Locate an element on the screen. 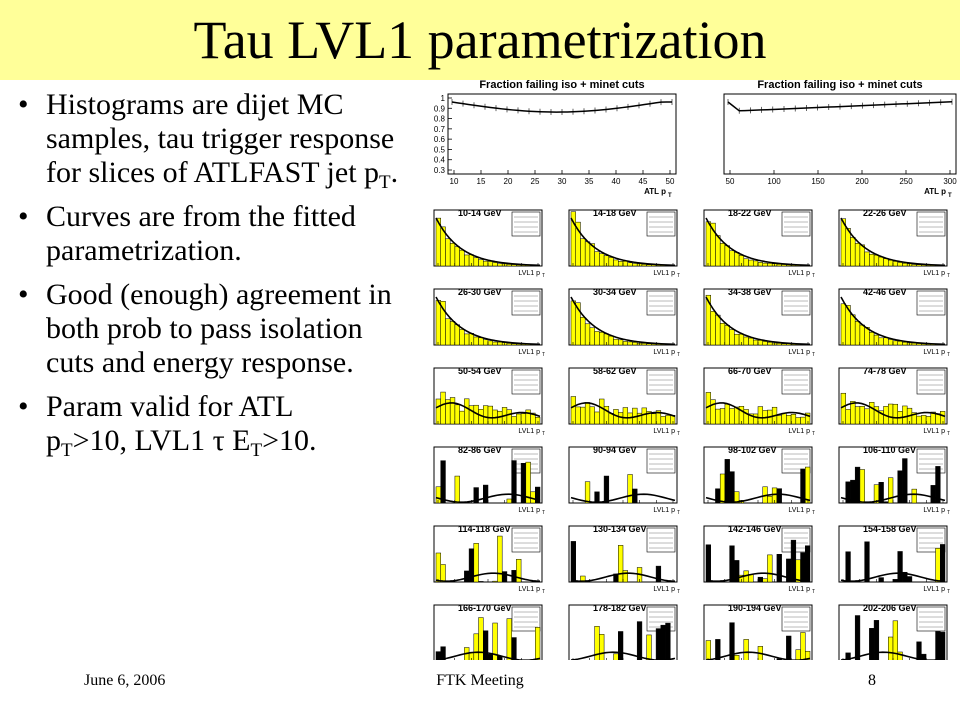 The height and width of the screenshot is (720, 960). panel-title: 50-54 GeV is located at coordinates (480, 371).